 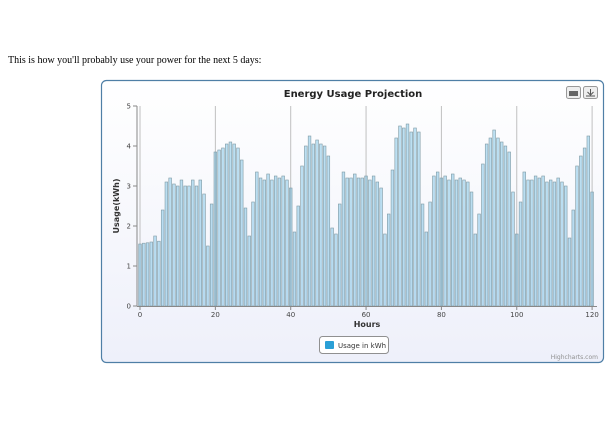 I want to click on x-tick-label: 100, so click(x=516, y=315).